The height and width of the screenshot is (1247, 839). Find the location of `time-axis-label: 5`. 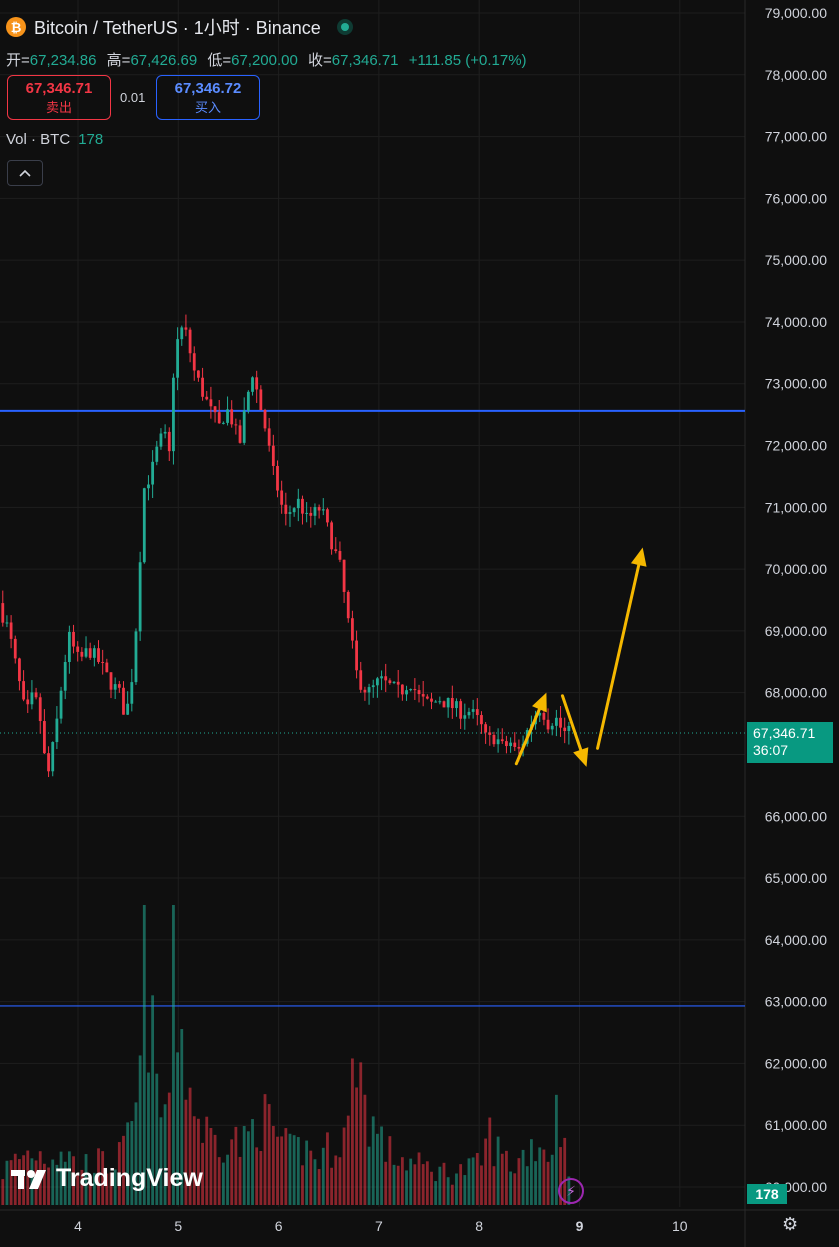

time-axis-label: 5 is located at coordinates (178, 1226).